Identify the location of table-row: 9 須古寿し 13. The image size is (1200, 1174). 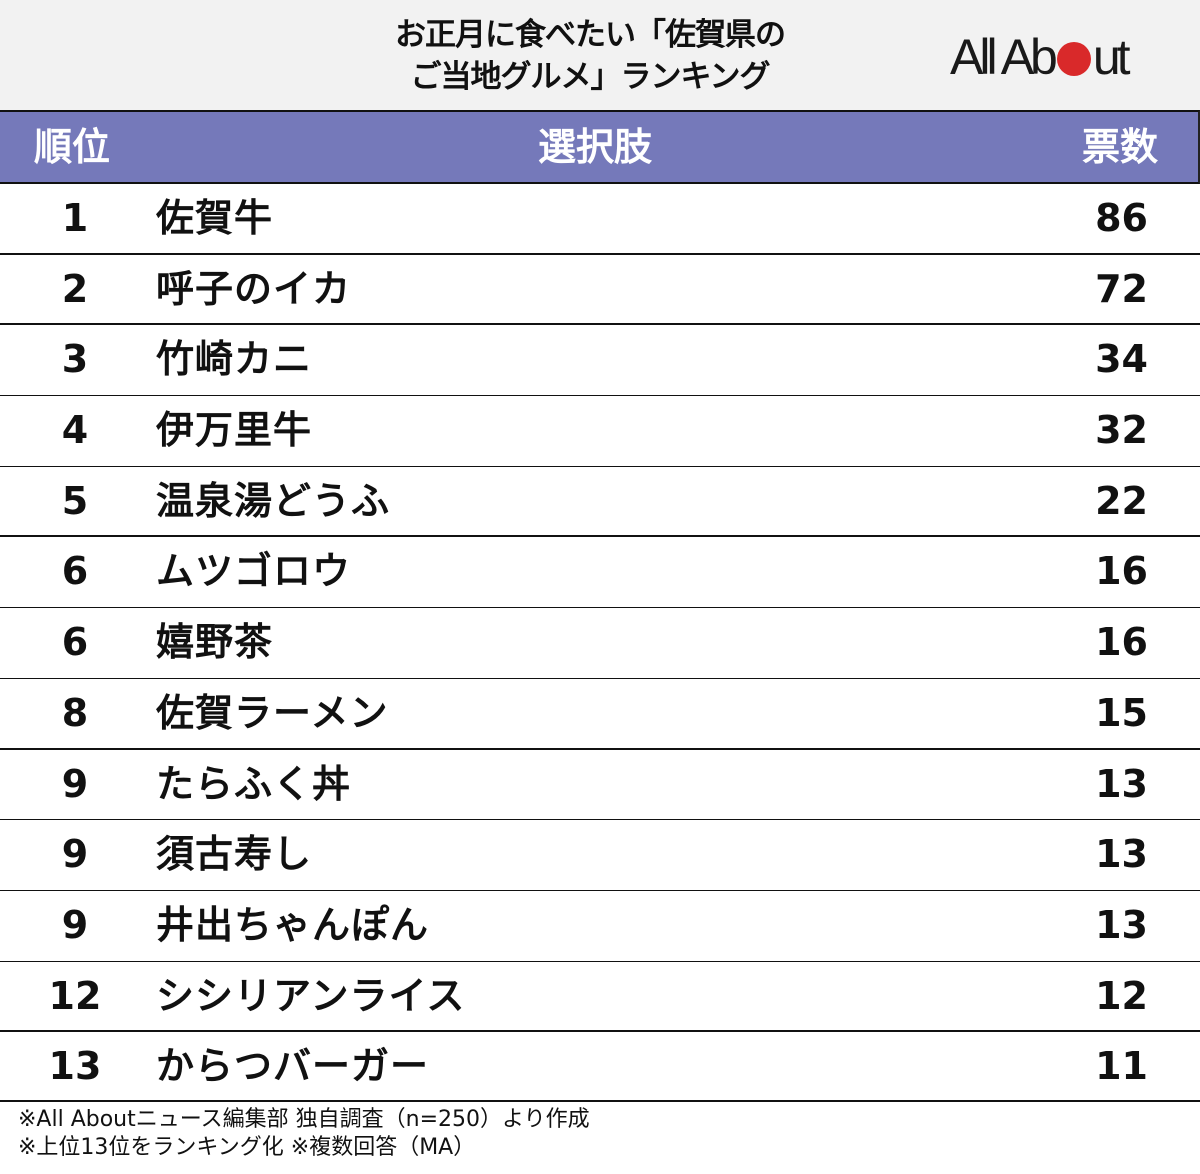
(600, 855).